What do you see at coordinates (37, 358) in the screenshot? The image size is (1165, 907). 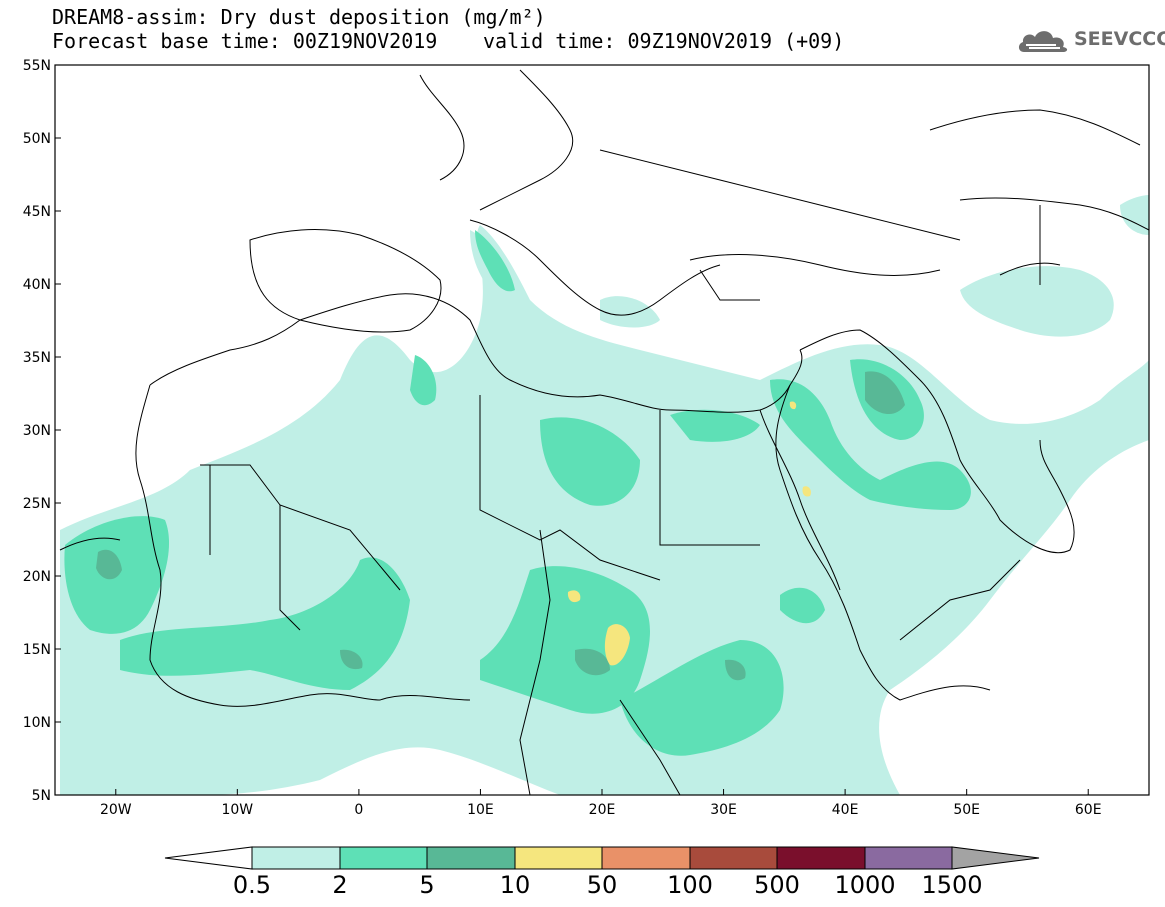 I see `lat-tick-label: 35N` at bounding box center [37, 358].